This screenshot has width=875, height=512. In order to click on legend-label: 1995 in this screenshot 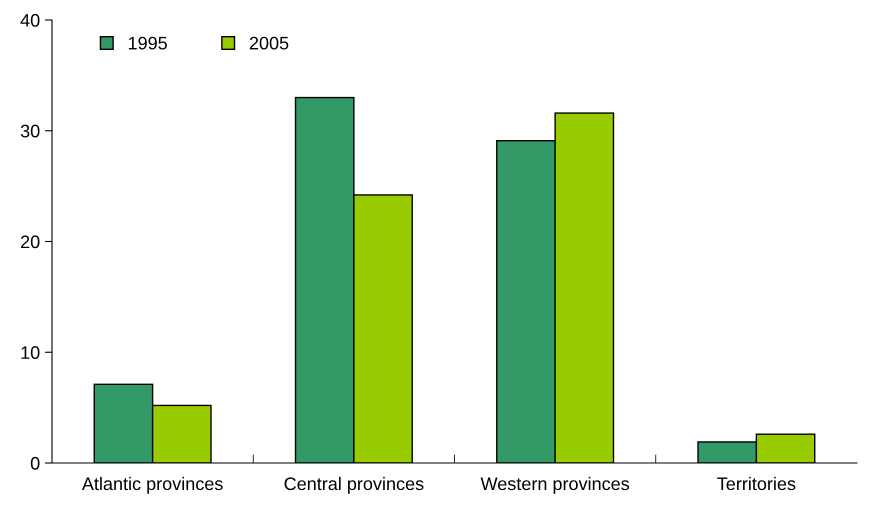, I will do `click(147, 43)`.